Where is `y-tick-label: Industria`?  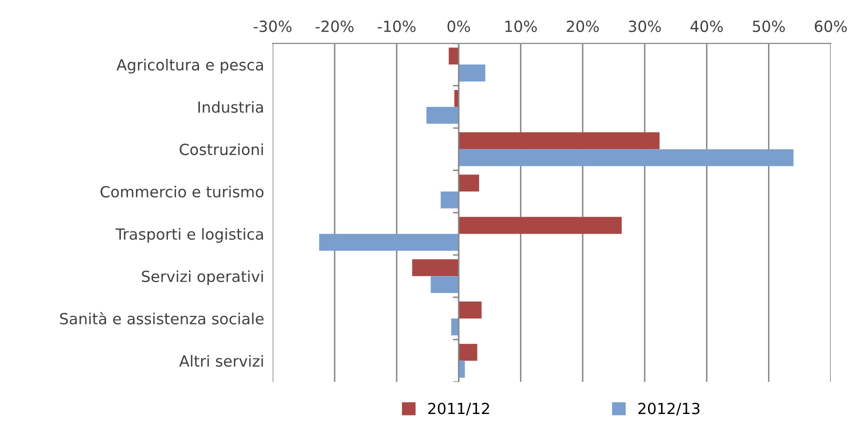
y-tick-label: Industria is located at coordinates (230, 107).